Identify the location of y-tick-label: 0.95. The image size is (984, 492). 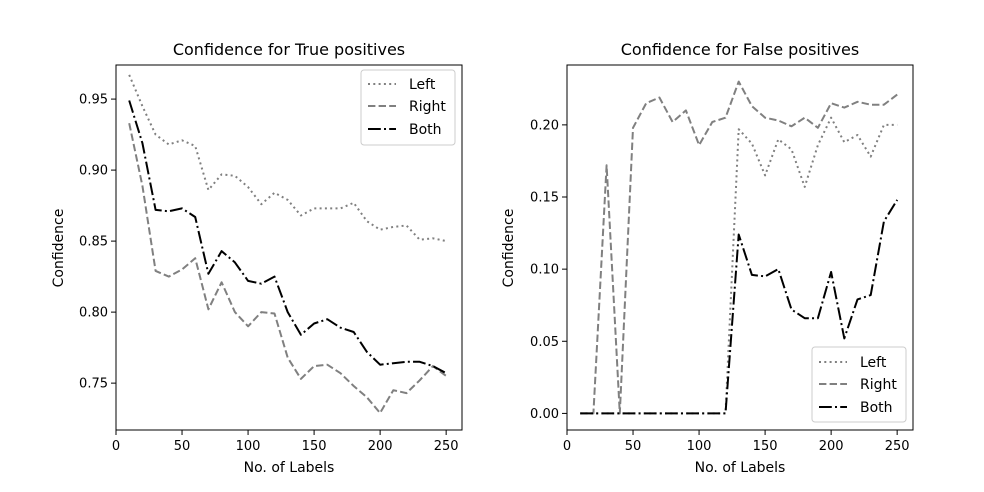
(93, 100).